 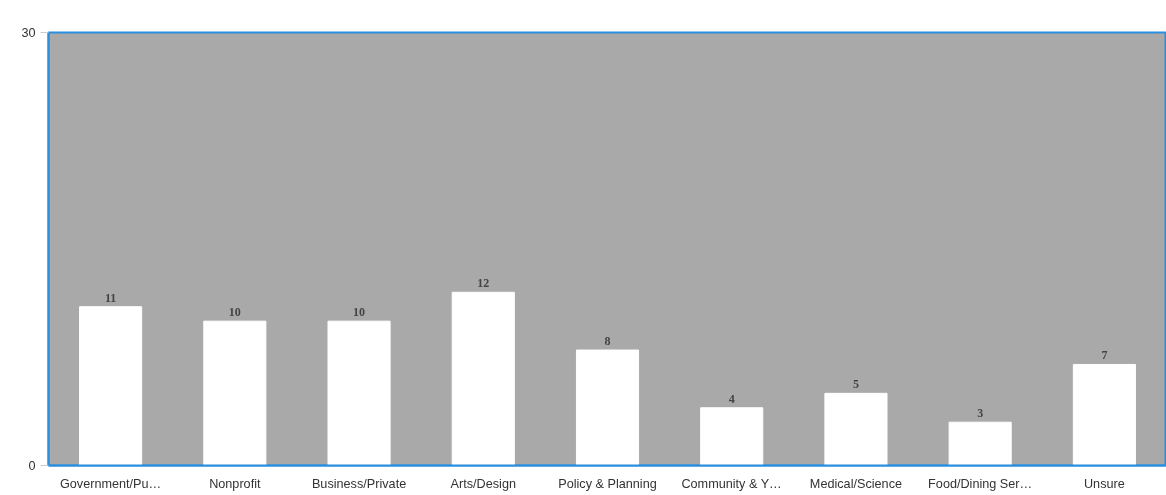 I want to click on y-tick-label: 0, so click(x=32, y=466).